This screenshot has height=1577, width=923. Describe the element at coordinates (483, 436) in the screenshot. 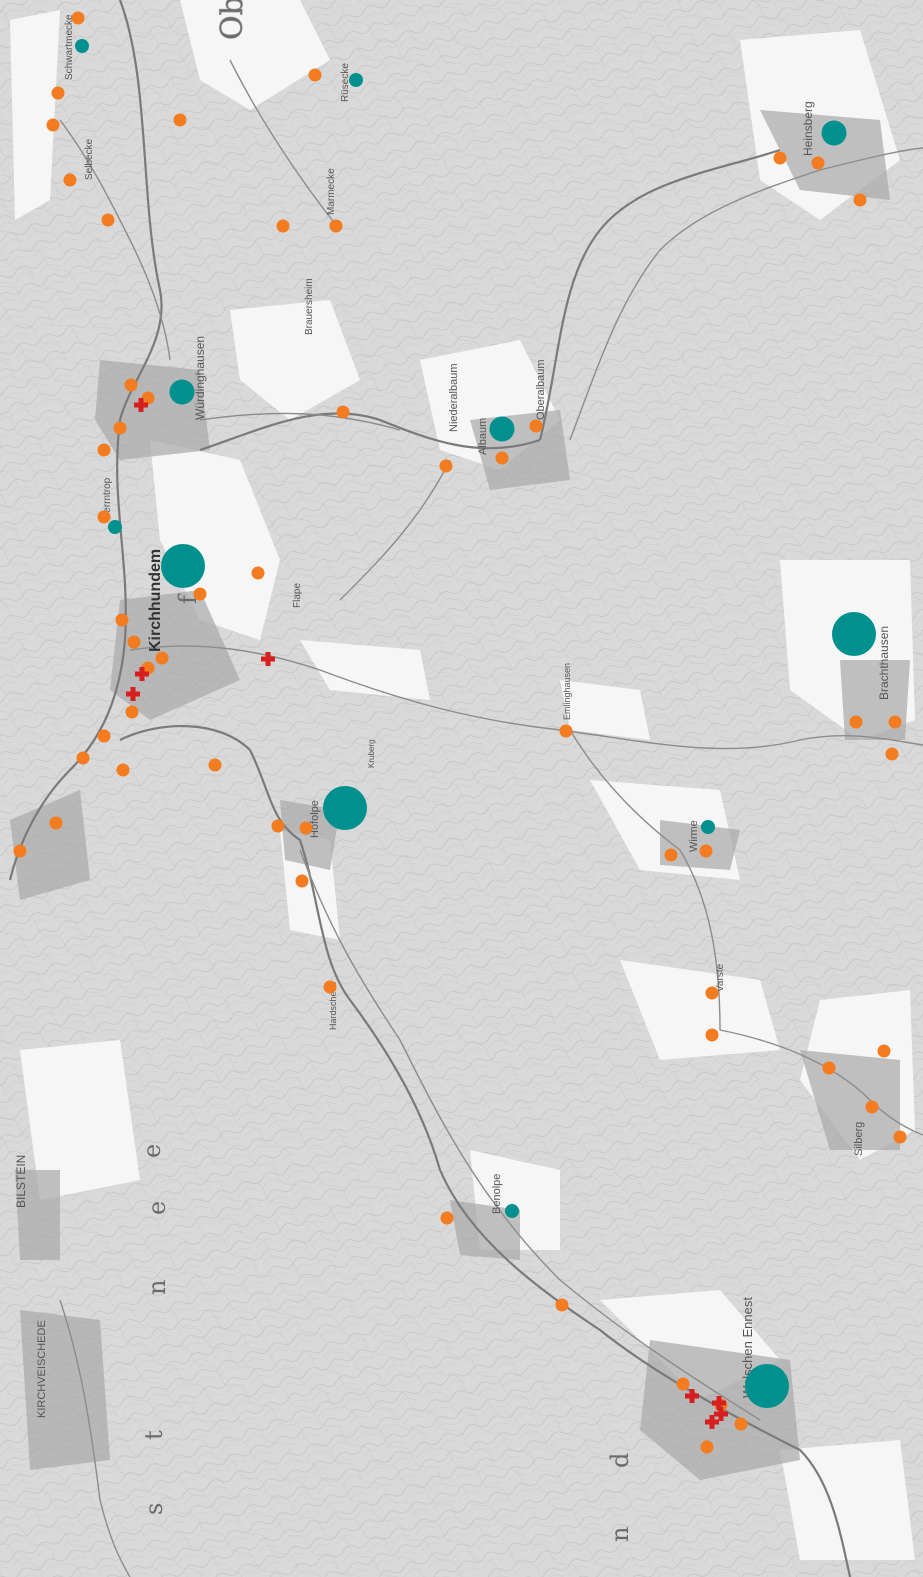

I see `place-label-albaum: Albaum` at that location.